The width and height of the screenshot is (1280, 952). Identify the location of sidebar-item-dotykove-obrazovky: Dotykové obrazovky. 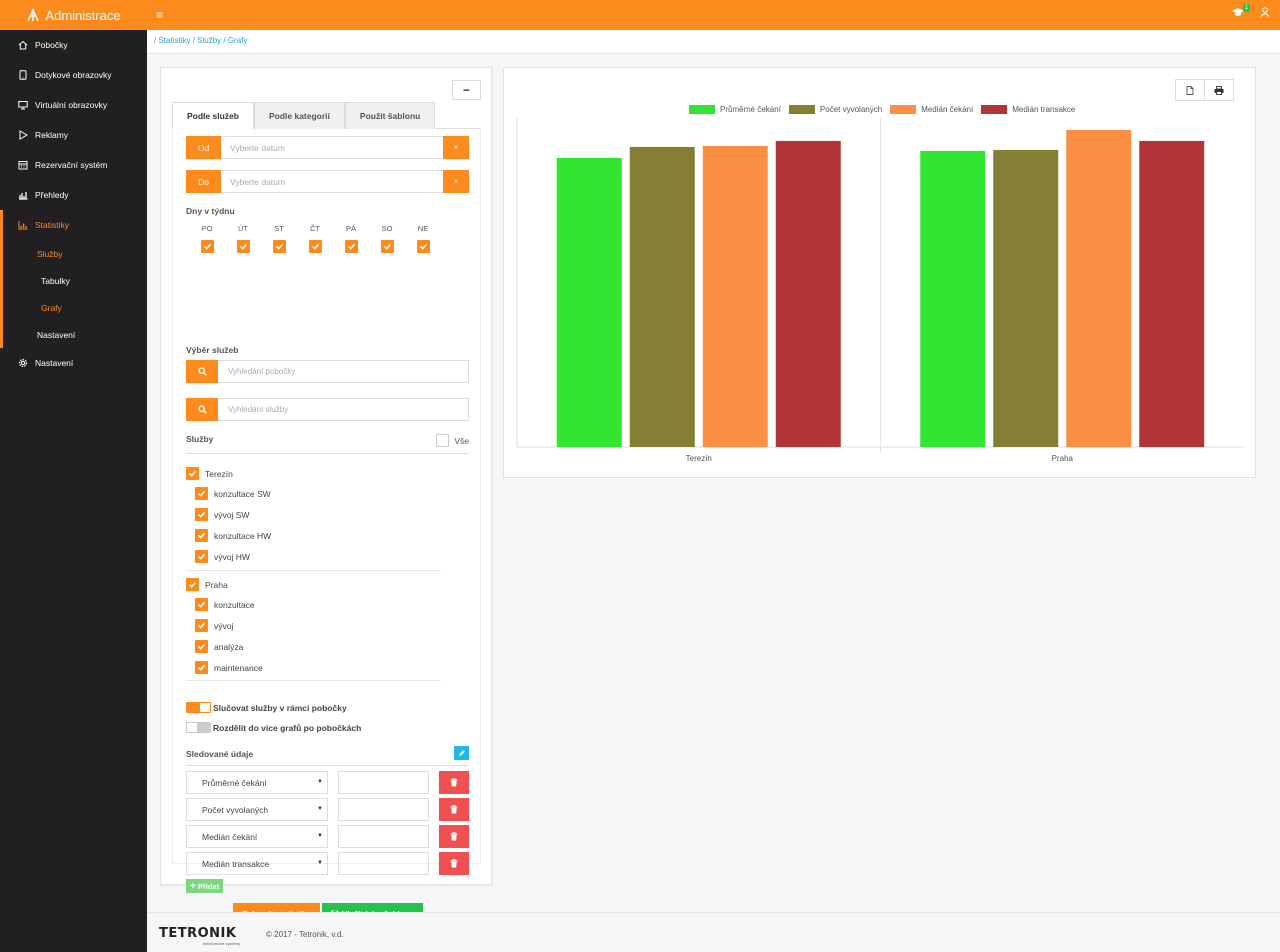
(73, 75).